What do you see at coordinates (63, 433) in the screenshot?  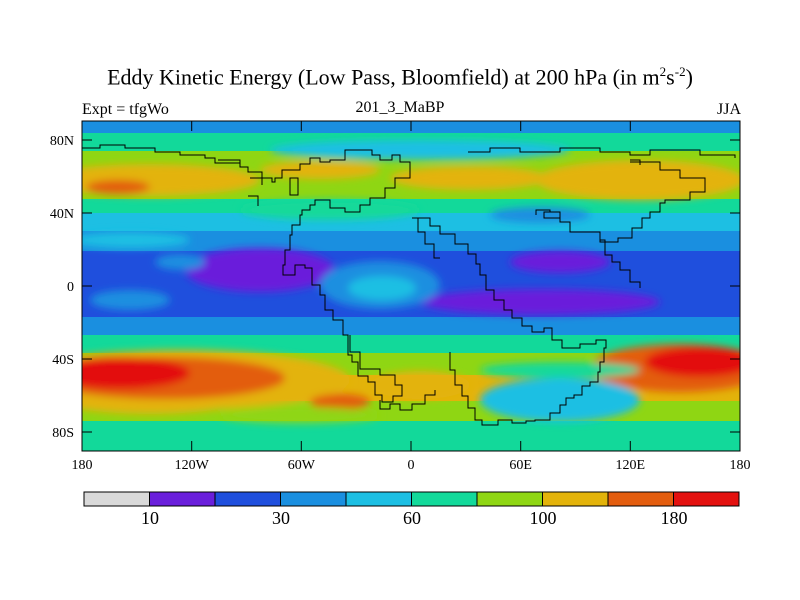 I see `lat-label: 80S` at bounding box center [63, 433].